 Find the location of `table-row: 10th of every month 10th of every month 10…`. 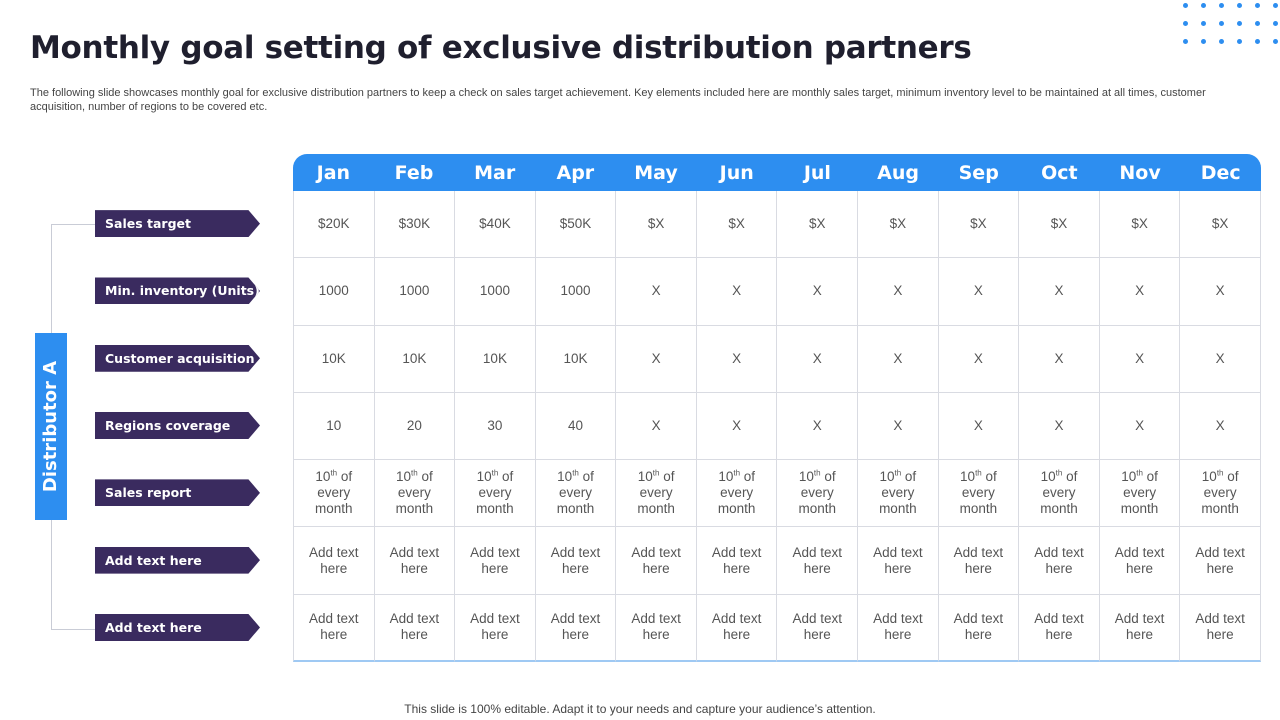

table-row: 10th of every month 10th of every month 10… is located at coordinates (777, 494).